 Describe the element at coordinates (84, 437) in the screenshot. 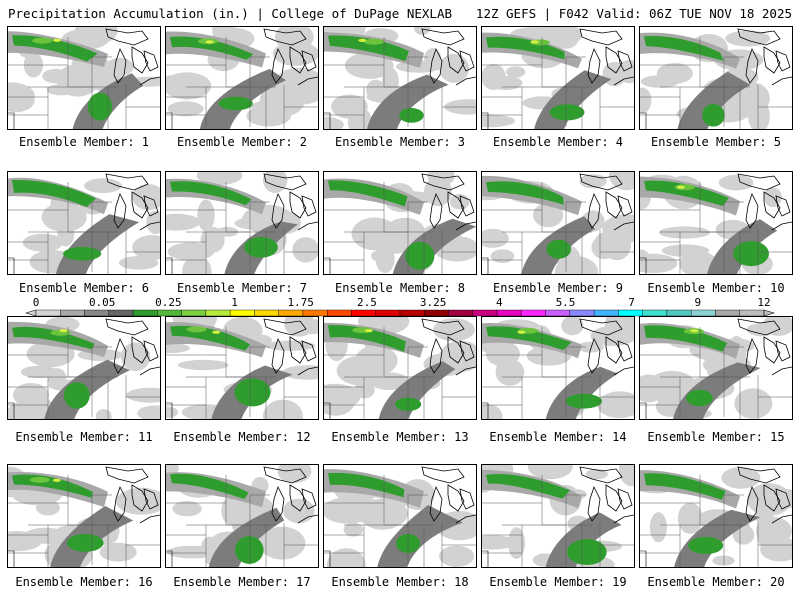

I see `ensemble-member-label: Ensemble Member: 11` at that location.